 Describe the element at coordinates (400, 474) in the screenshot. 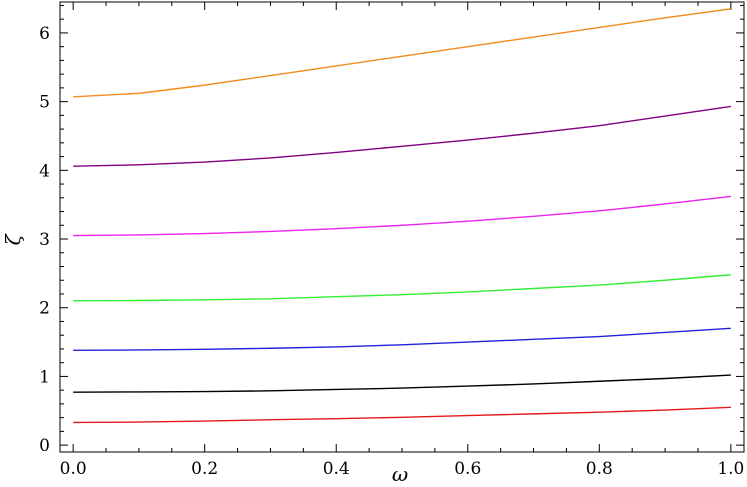

I see `x-axis-title: ω` at that location.